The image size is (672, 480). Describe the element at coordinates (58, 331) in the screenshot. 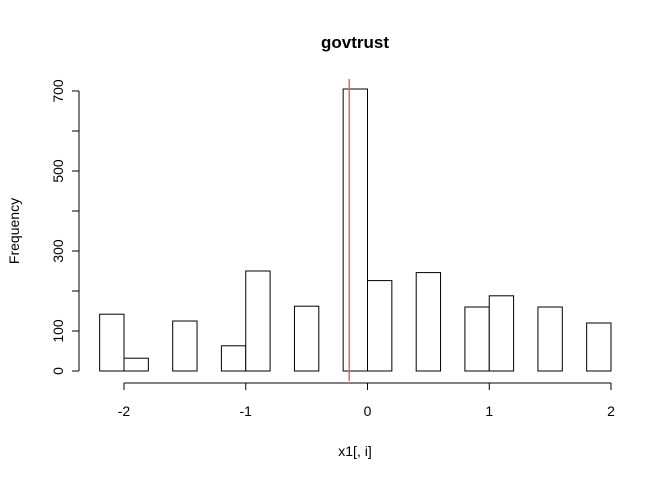

I see `y-tick-label: 100` at that location.